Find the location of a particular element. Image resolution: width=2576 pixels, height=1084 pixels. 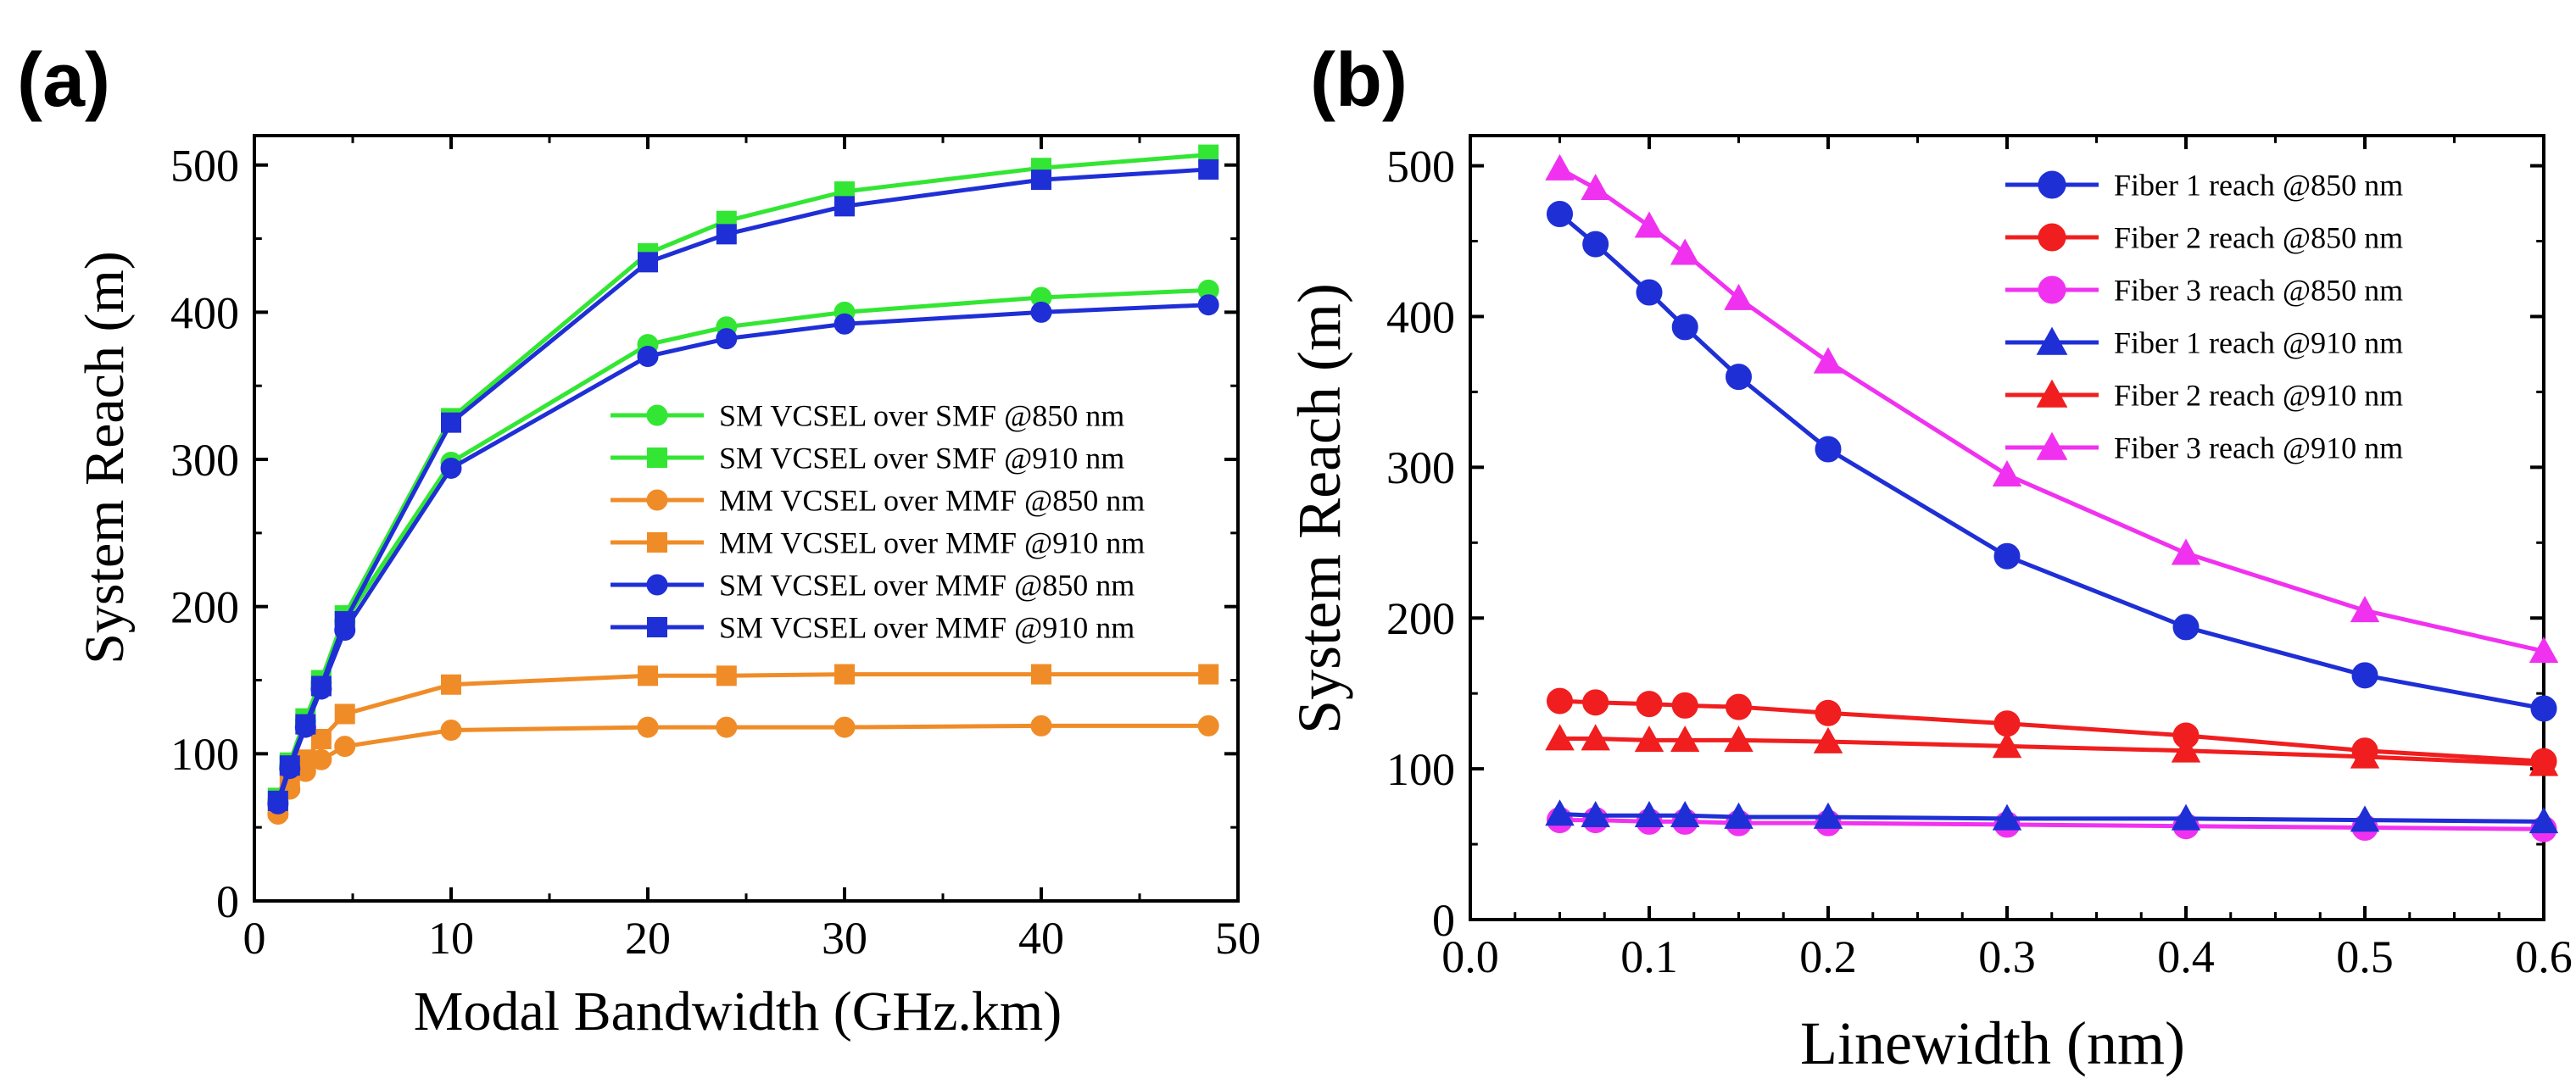

legend-entry: Fiber 3 reach @910 nm is located at coordinates (2258, 448).